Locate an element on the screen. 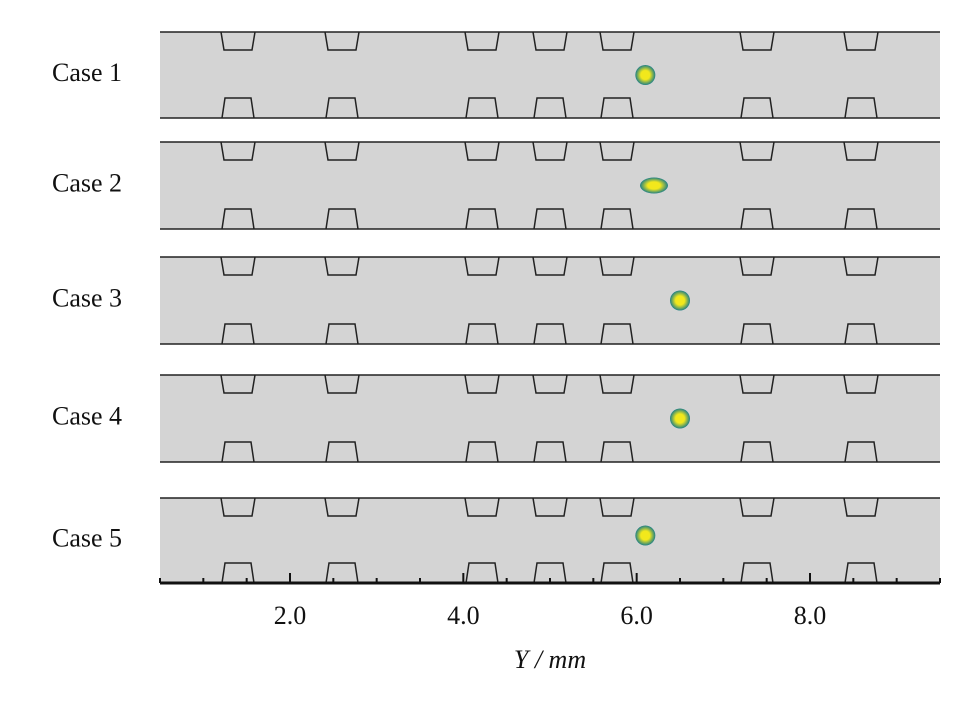  case-label: Case 2 is located at coordinates (87, 182).